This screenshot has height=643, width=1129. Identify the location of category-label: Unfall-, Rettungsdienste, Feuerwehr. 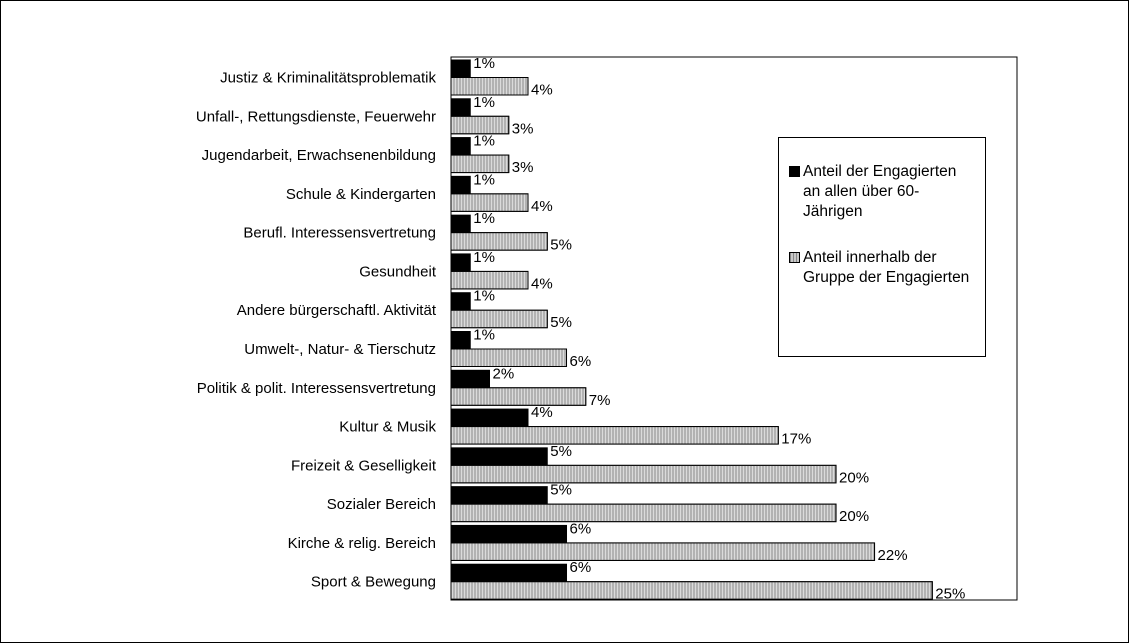
(316, 116).